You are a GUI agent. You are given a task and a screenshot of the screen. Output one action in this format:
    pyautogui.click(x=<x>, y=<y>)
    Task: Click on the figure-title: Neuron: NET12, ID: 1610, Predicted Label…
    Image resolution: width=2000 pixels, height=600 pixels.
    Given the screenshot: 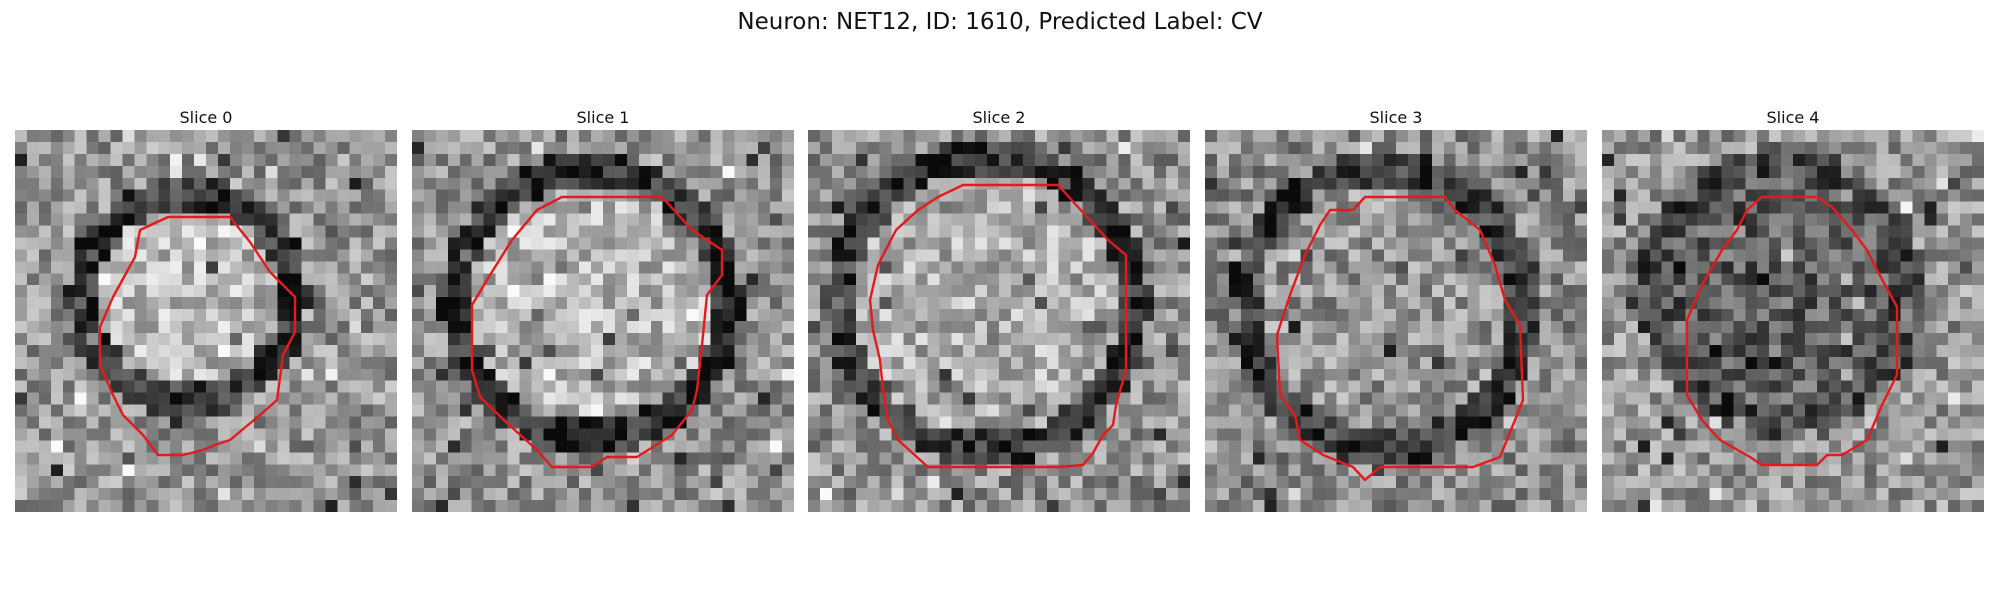 What is the action you would take?
    pyautogui.click(x=1000, y=22)
    